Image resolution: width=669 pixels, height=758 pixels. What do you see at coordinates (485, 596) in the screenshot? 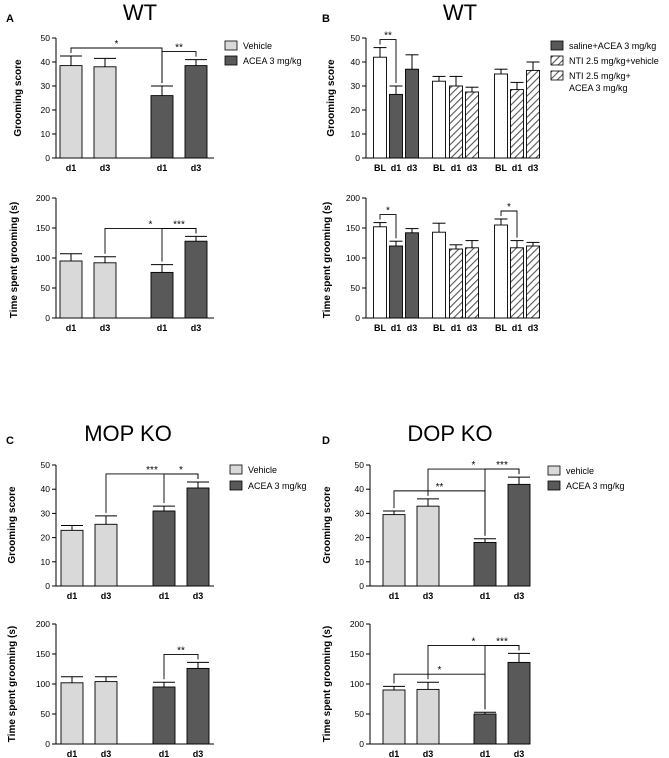
I see `d-top-xtick-label-2: d1` at bounding box center [485, 596].